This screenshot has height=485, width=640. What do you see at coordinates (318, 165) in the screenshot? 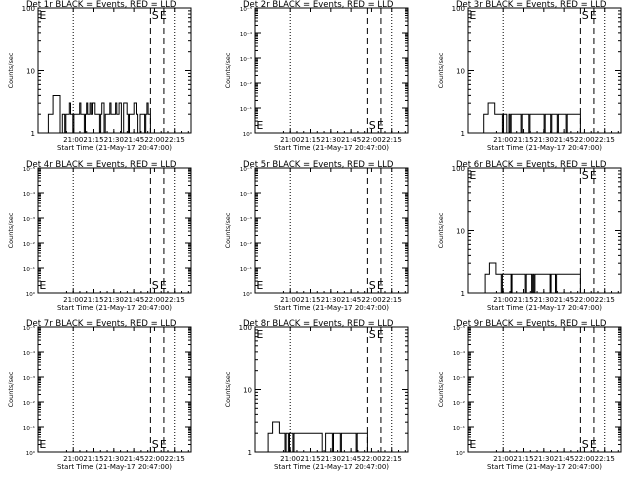
I see `panel-title: Det 5r BLACK = Events, RED = LLD` at bounding box center [318, 165].